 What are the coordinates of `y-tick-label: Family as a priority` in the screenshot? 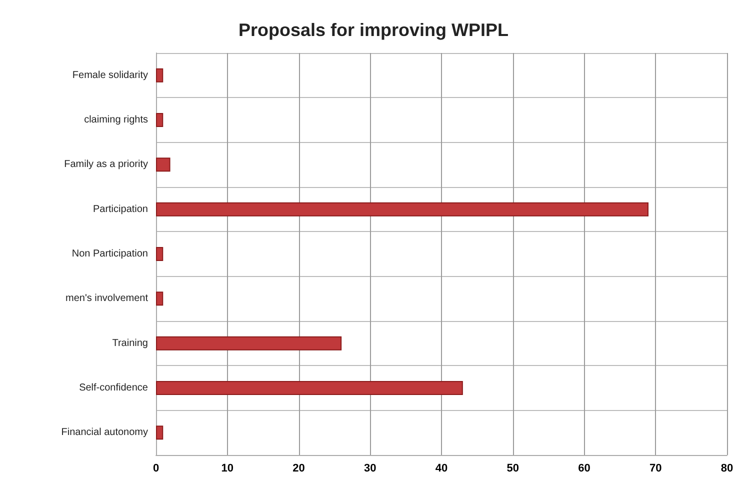 It's located at (106, 164).